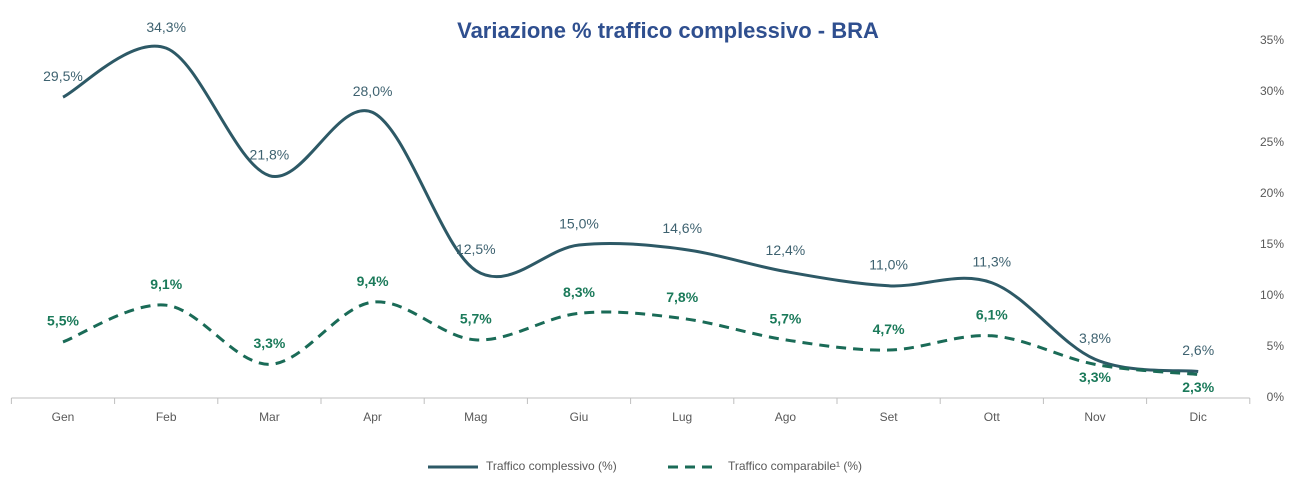 The image size is (1290, 477). What do you see at coordinates (1272, 40) in the screenshot?
I see `y-tick-label: 35%` at bounding box center [1272, 40].